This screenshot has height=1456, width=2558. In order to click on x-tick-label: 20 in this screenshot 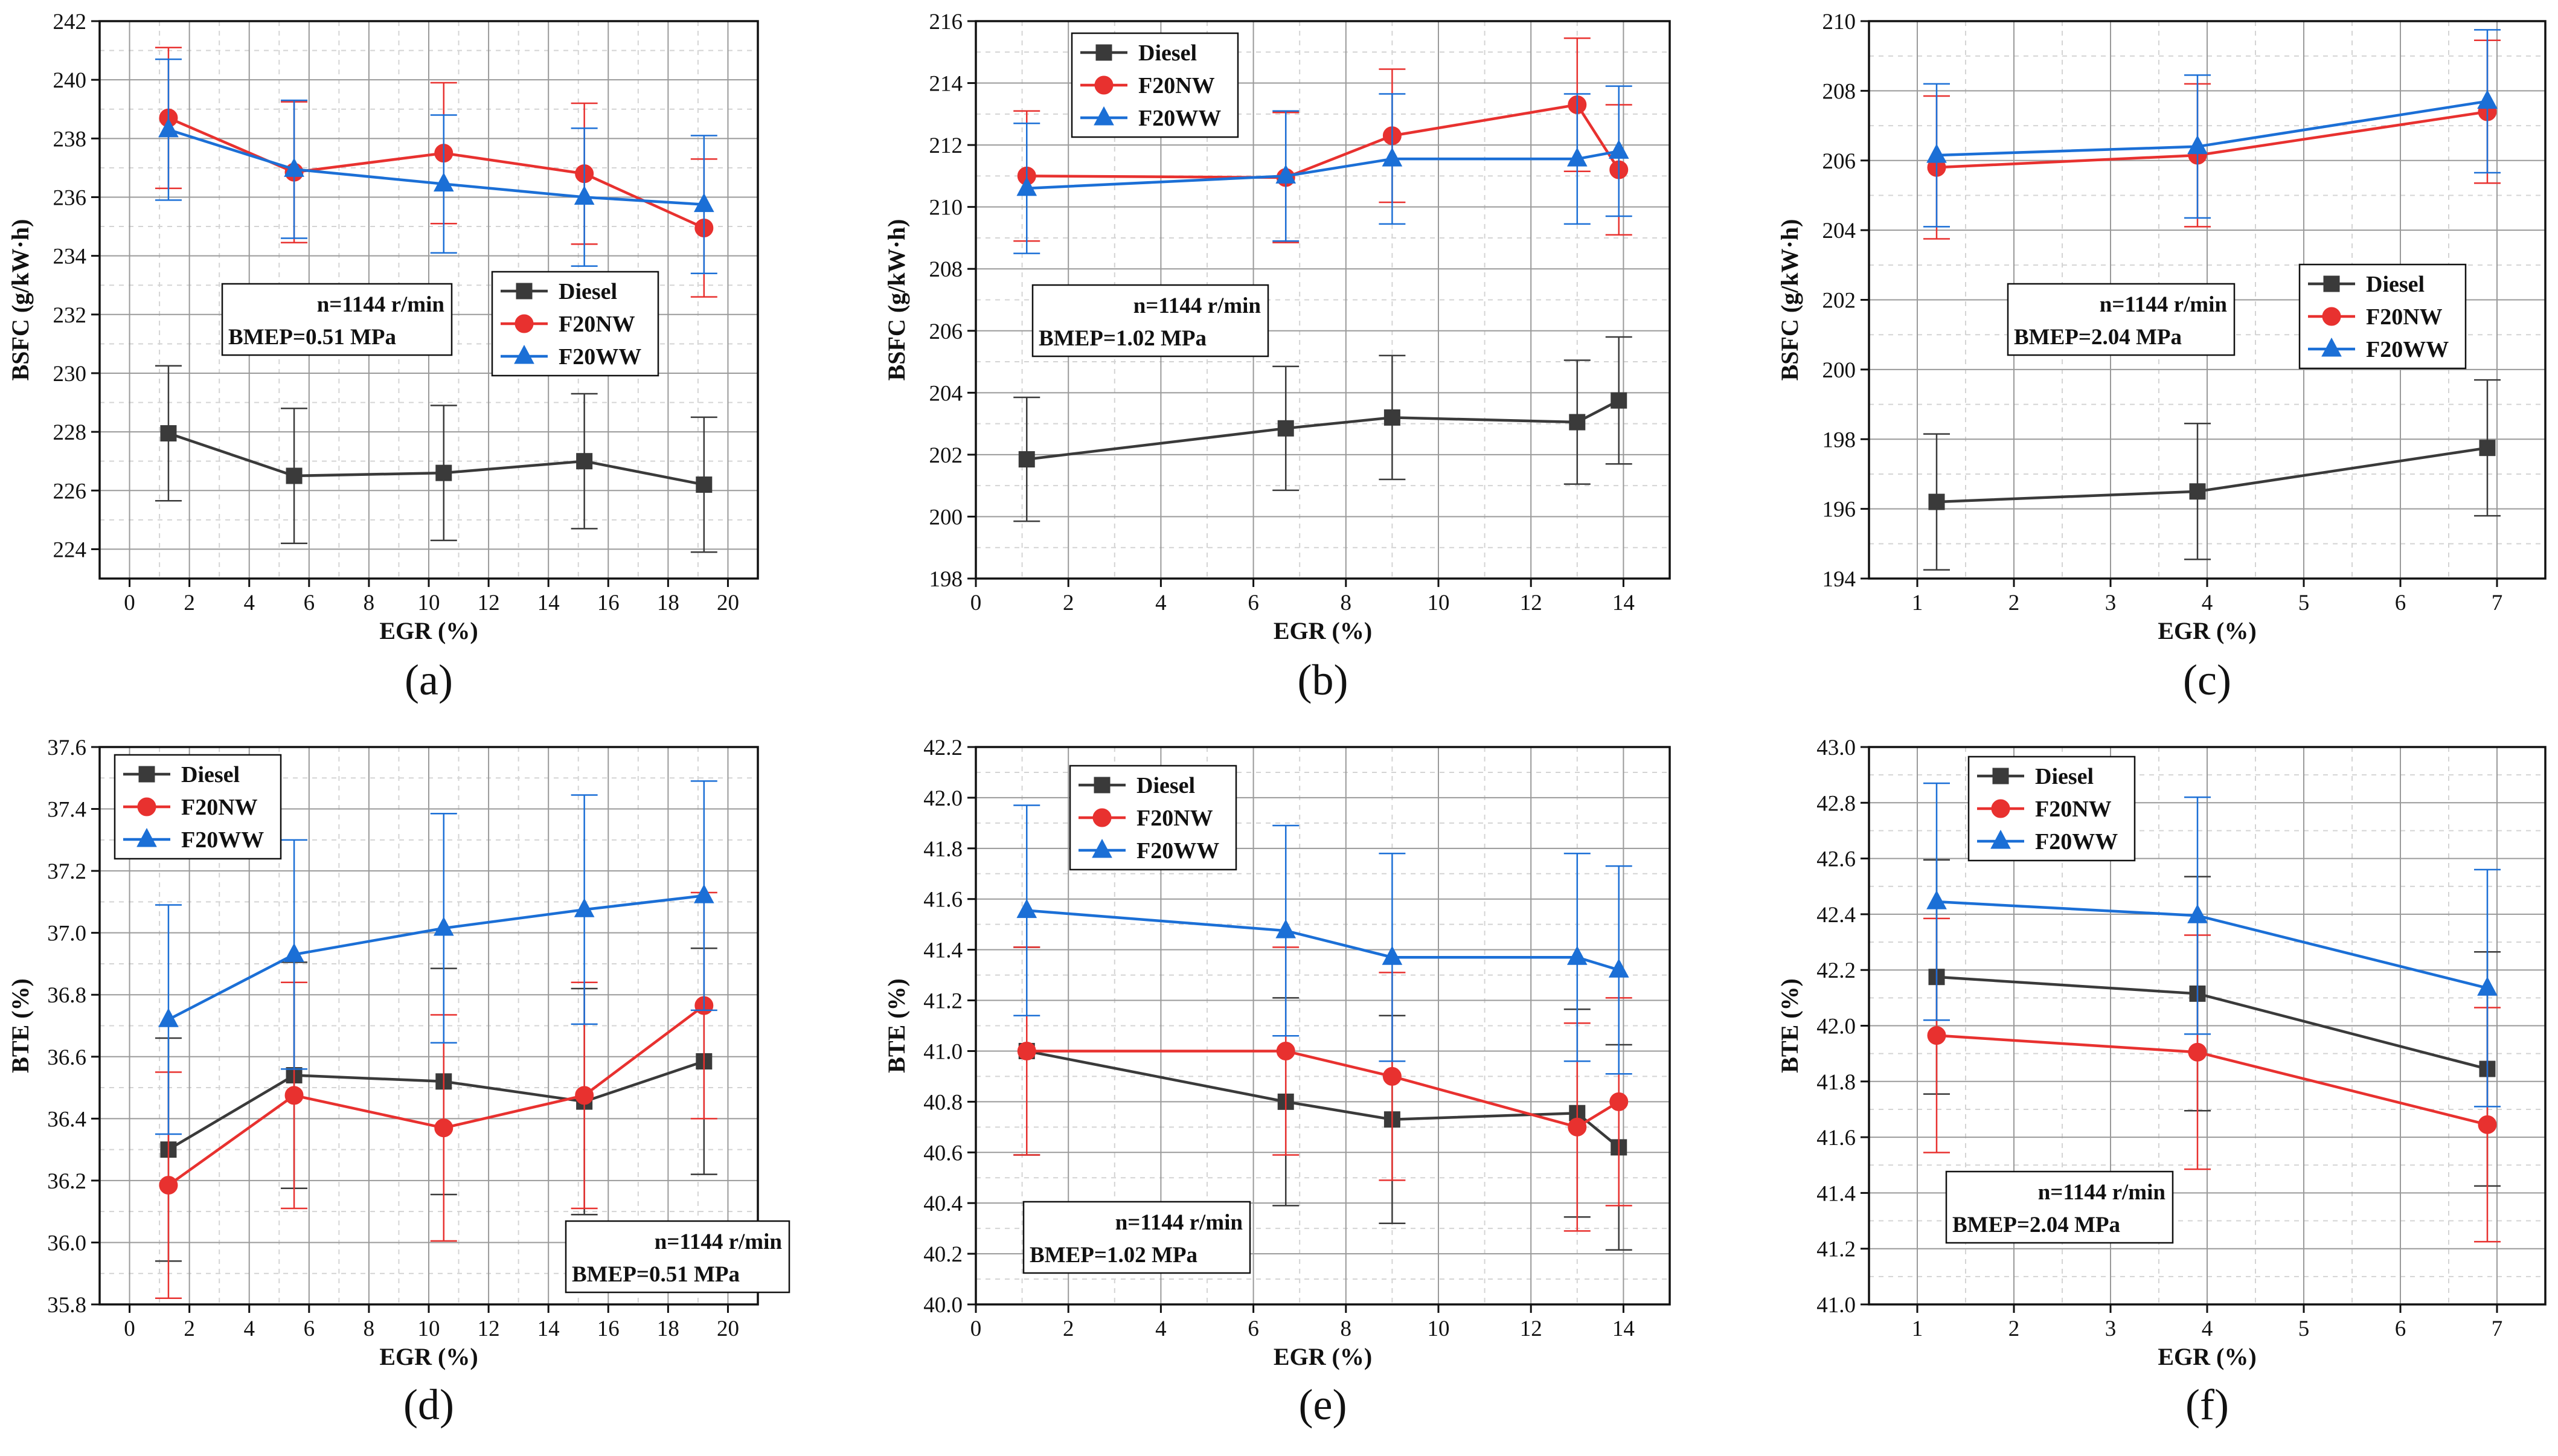, I will do `click(728, 1328)`.